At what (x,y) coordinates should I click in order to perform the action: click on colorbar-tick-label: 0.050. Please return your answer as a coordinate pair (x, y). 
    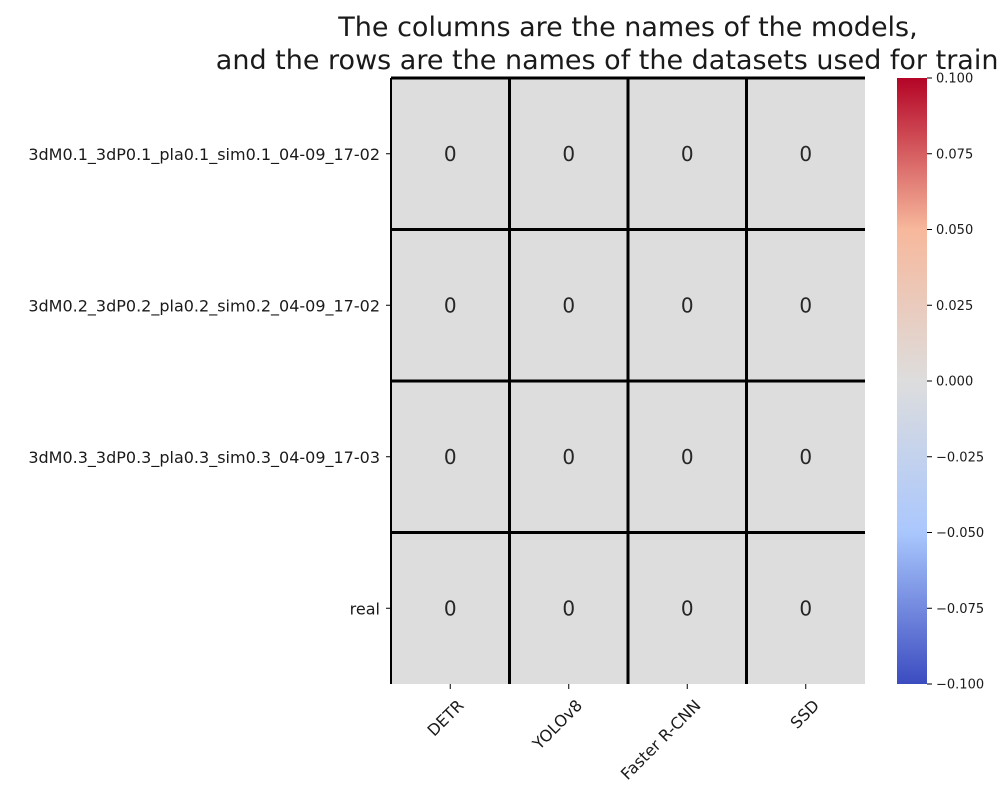
    Looking at the image, I should click on (954, 230).